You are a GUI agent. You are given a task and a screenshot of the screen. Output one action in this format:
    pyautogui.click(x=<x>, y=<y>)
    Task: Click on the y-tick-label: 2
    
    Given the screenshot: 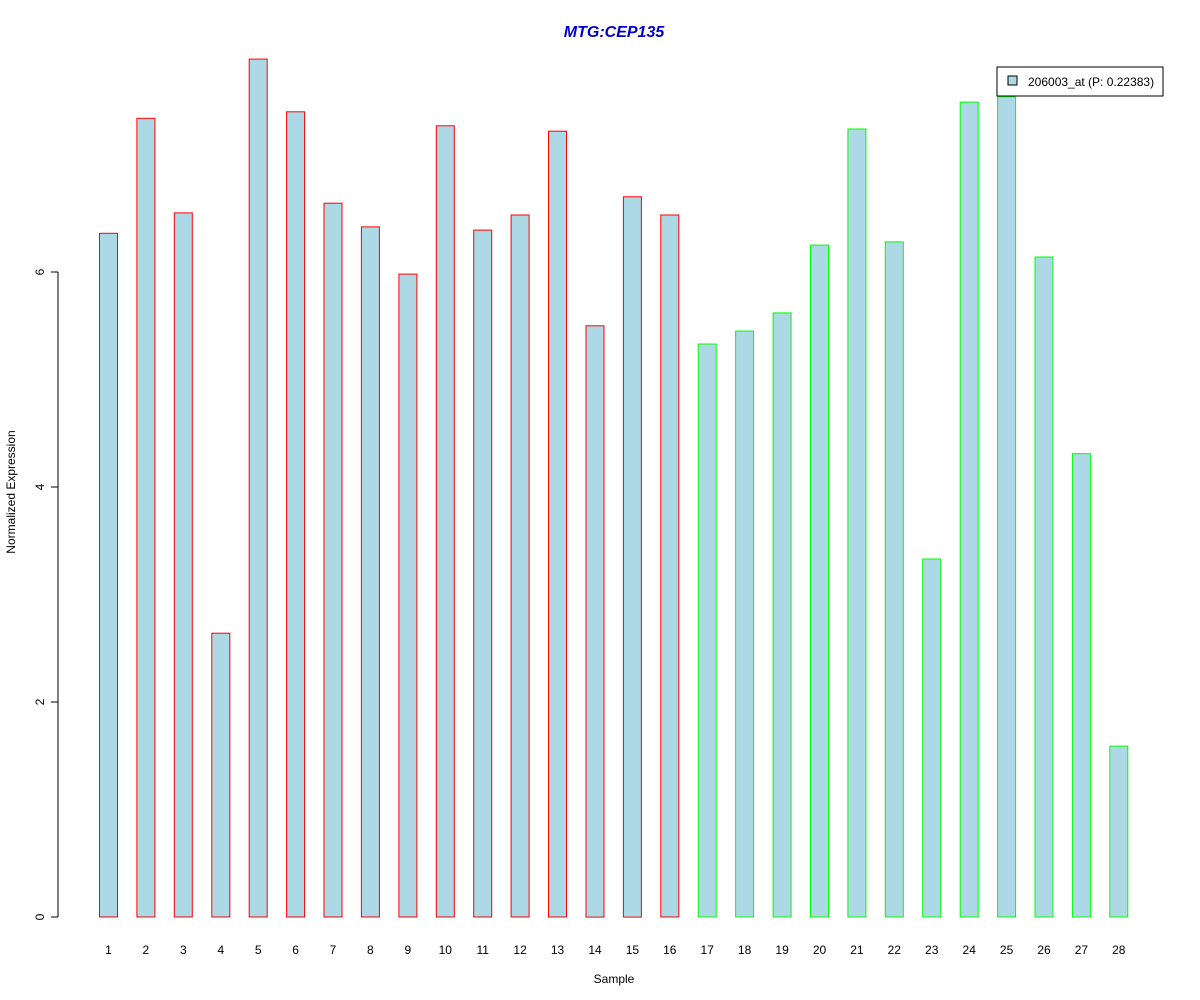 What is the action you would take?
    pyautogui.click(x=40, y=701)
    